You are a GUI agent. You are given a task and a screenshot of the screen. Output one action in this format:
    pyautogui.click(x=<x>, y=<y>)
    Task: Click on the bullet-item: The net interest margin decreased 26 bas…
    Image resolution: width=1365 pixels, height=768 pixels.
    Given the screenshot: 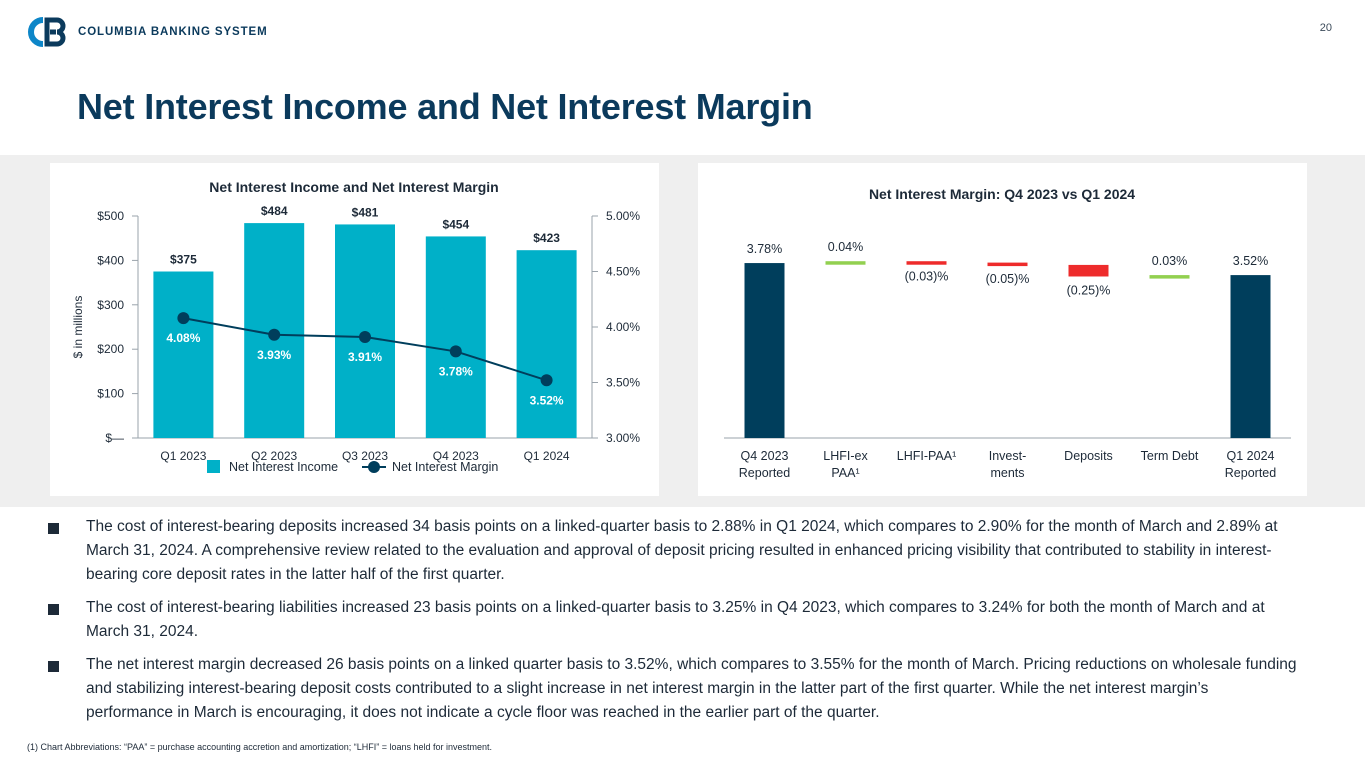 What is the action you would take?
    pyautogui.click(x=673, y=689)
    